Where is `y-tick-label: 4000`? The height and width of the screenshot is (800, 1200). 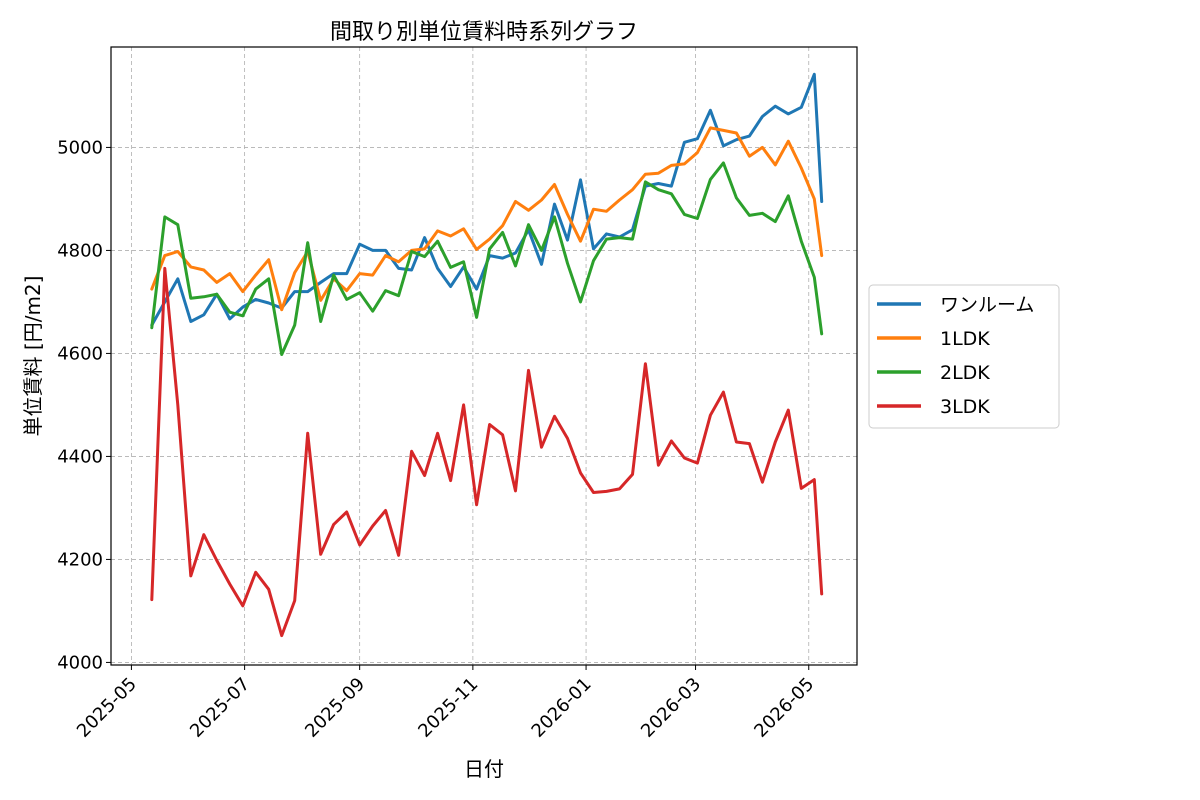
y-tick-label: 4000 is located at coordinates (80, 662).